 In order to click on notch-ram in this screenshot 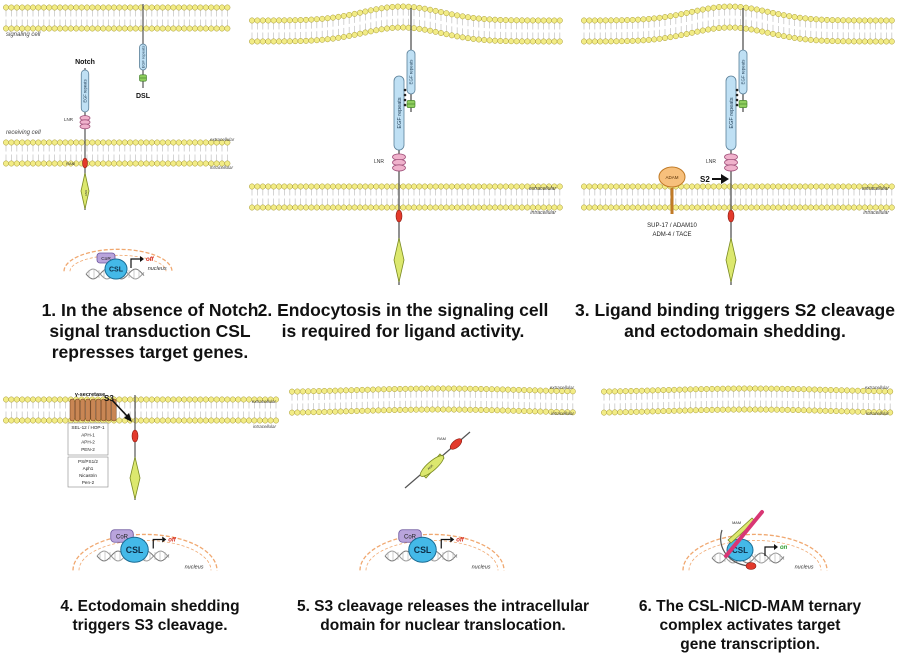, I will do `click(85, 163)`.